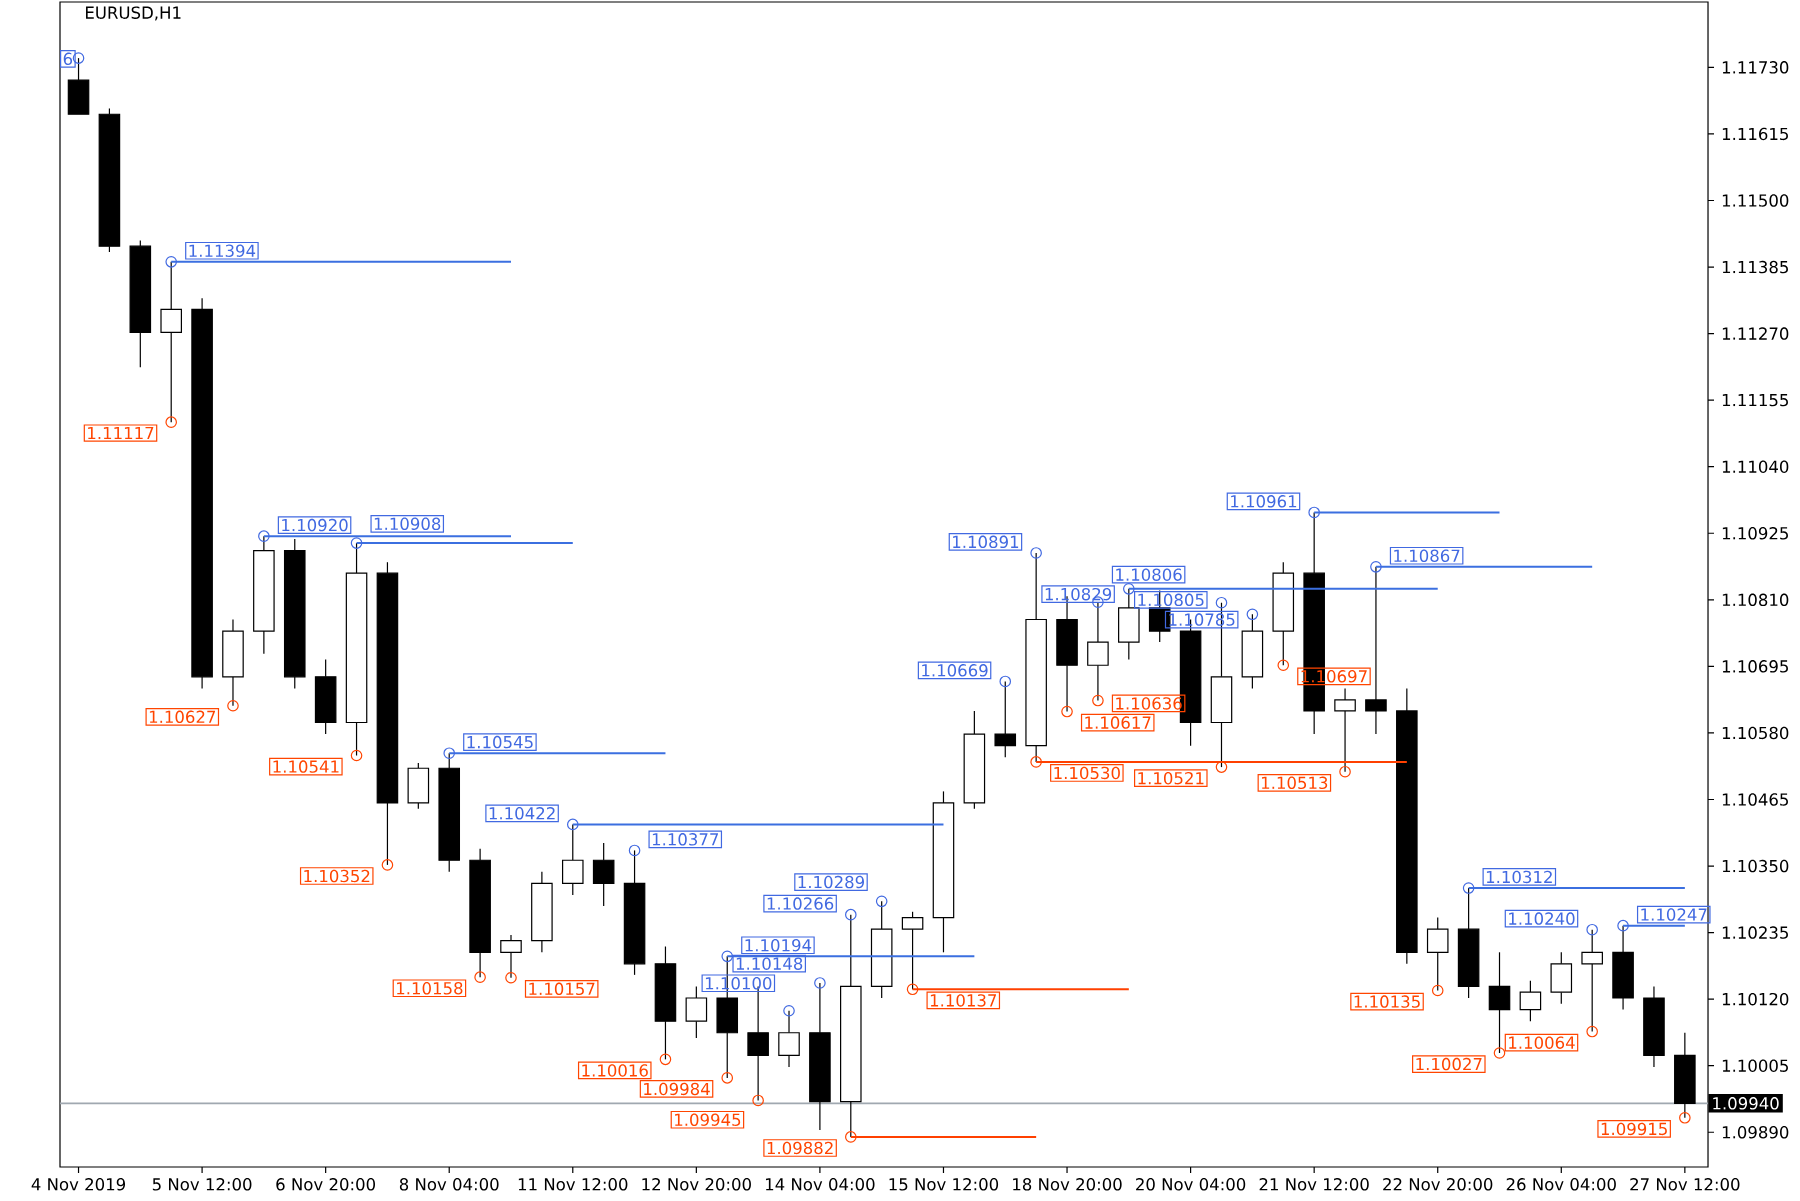 Image resolution: width=1800 pixels, height=1201 pixels. I want to click on y-tick-label: 1.11385, so click(1755, 267).